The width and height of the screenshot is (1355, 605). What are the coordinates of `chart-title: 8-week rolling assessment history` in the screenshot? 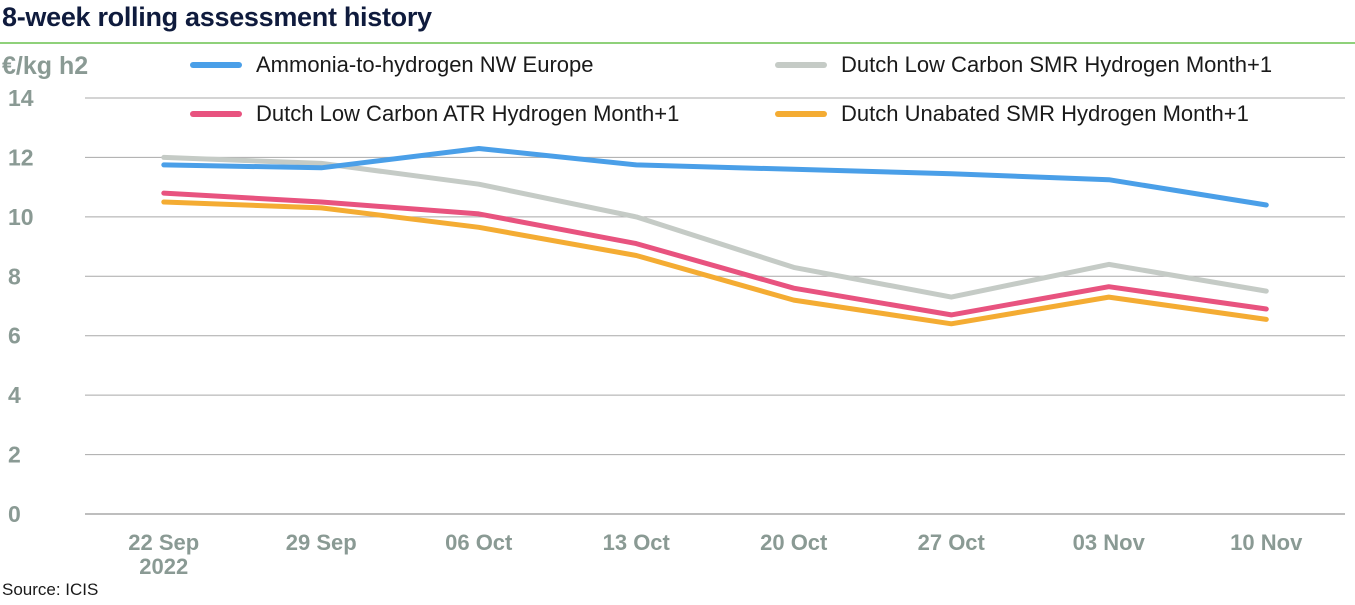 It's located at (217, 17).